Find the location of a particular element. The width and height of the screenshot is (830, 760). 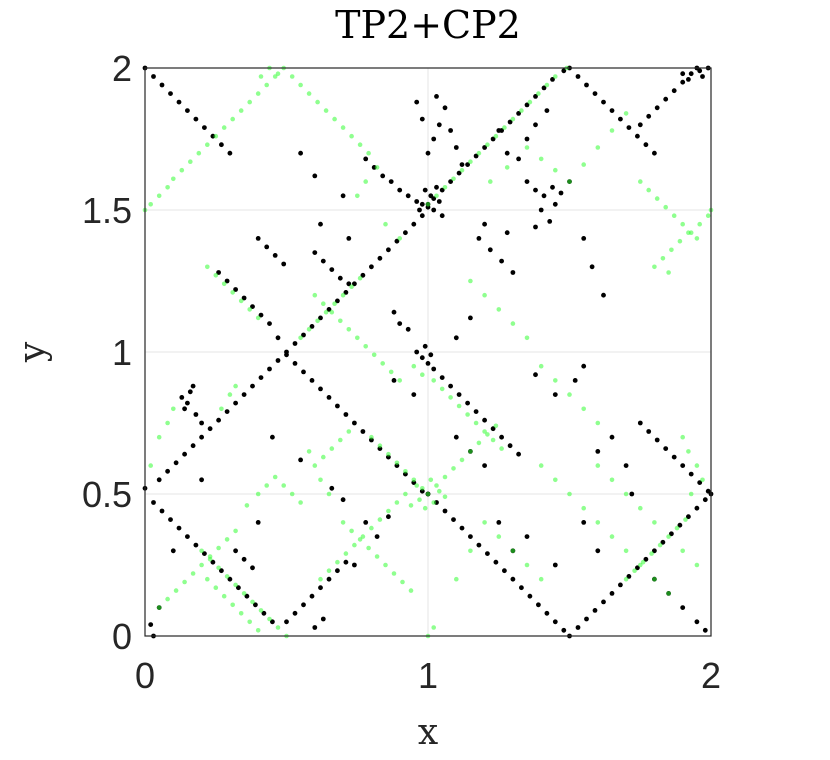

y-axis-label: y is located at coordinates (32, 352).